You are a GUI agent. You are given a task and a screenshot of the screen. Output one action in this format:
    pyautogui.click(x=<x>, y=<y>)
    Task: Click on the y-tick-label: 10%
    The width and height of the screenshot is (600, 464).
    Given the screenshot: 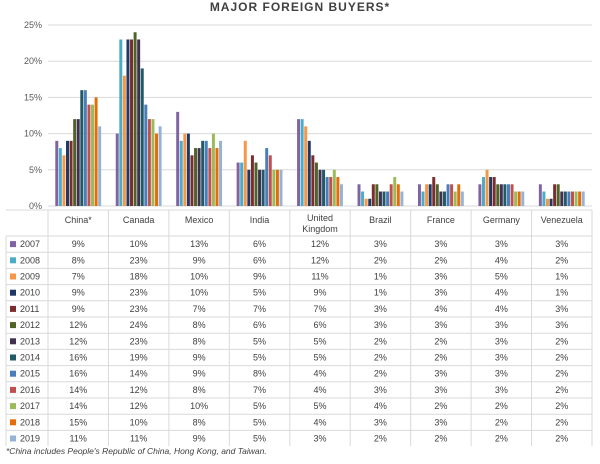 What is the action you would take?
    pyautogui.click(x=33, y=134)
    